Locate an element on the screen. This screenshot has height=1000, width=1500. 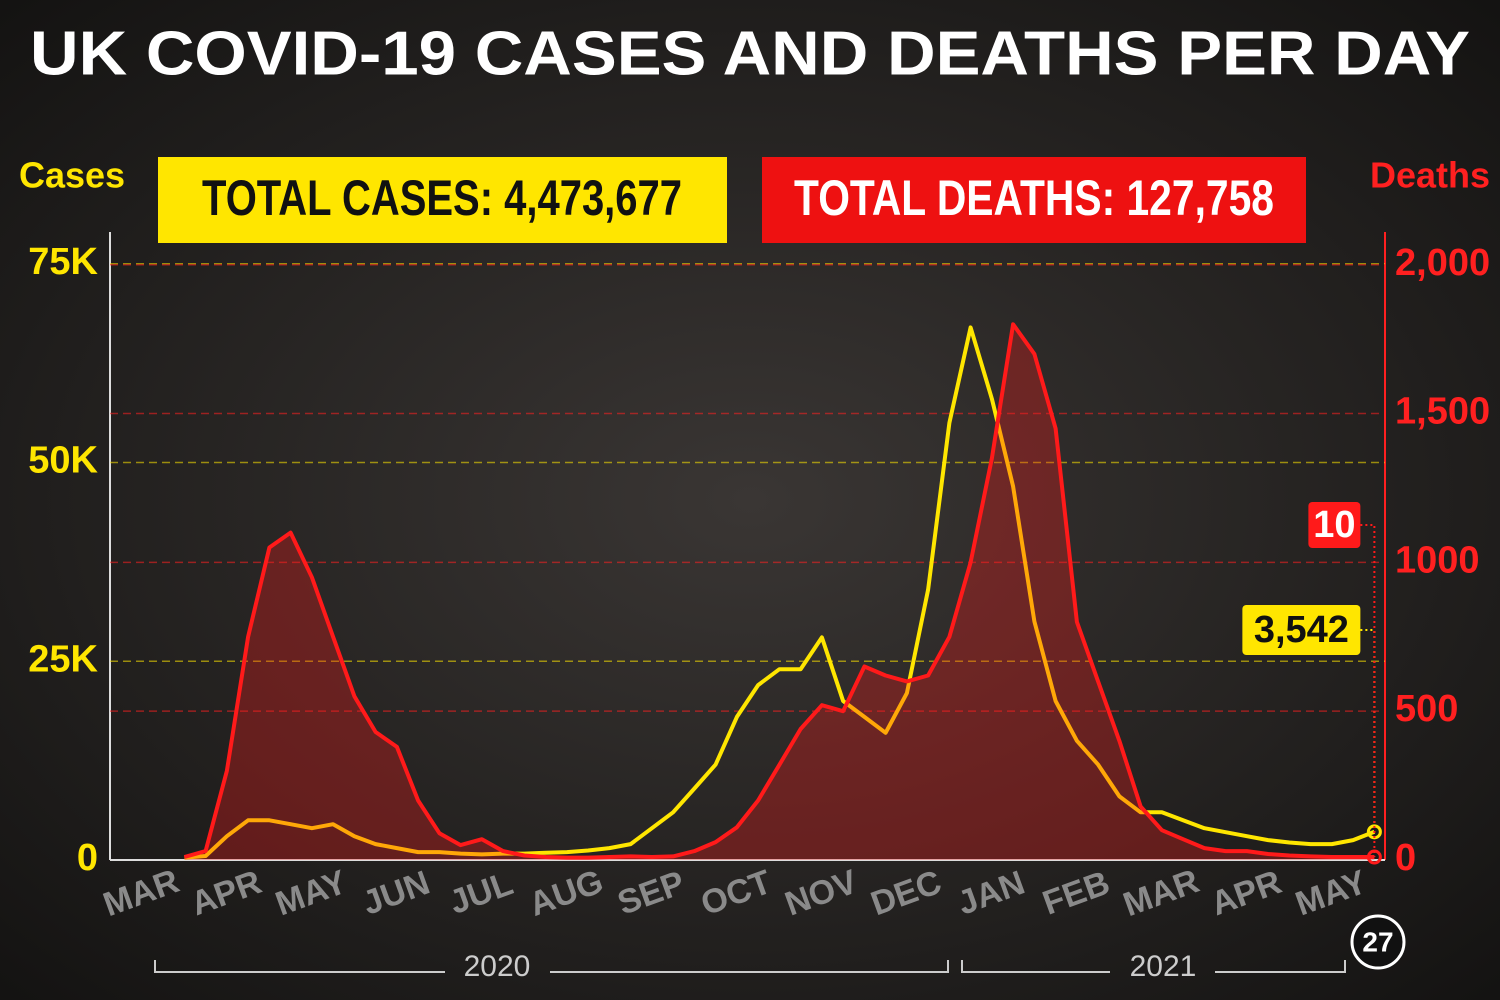
value-label: 10 is located at coordinates (1334, 525).